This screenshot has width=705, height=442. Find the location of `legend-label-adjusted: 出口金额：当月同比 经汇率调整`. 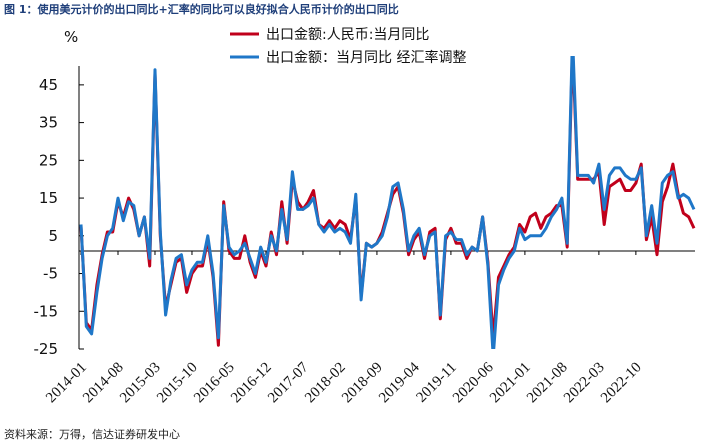

legend-label-adjusted: 出口金额：当月同比 经汇率调整 is located at coordinates (366, 57).